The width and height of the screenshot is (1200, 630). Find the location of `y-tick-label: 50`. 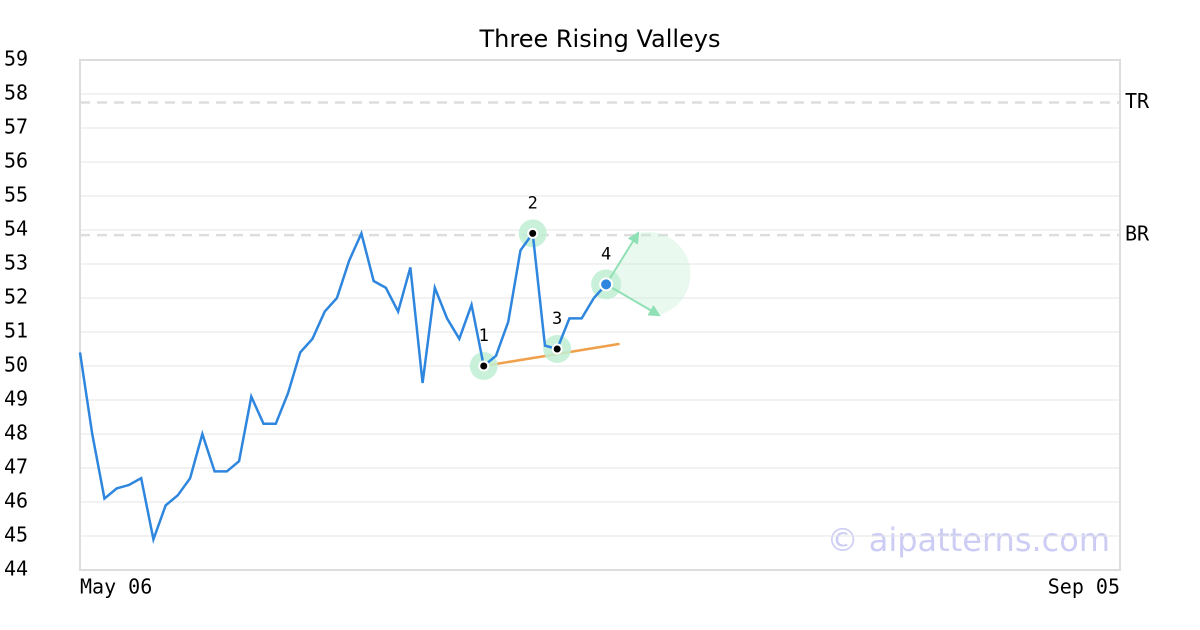

y-tick-label: 50 is located at coordinates (16, 365).